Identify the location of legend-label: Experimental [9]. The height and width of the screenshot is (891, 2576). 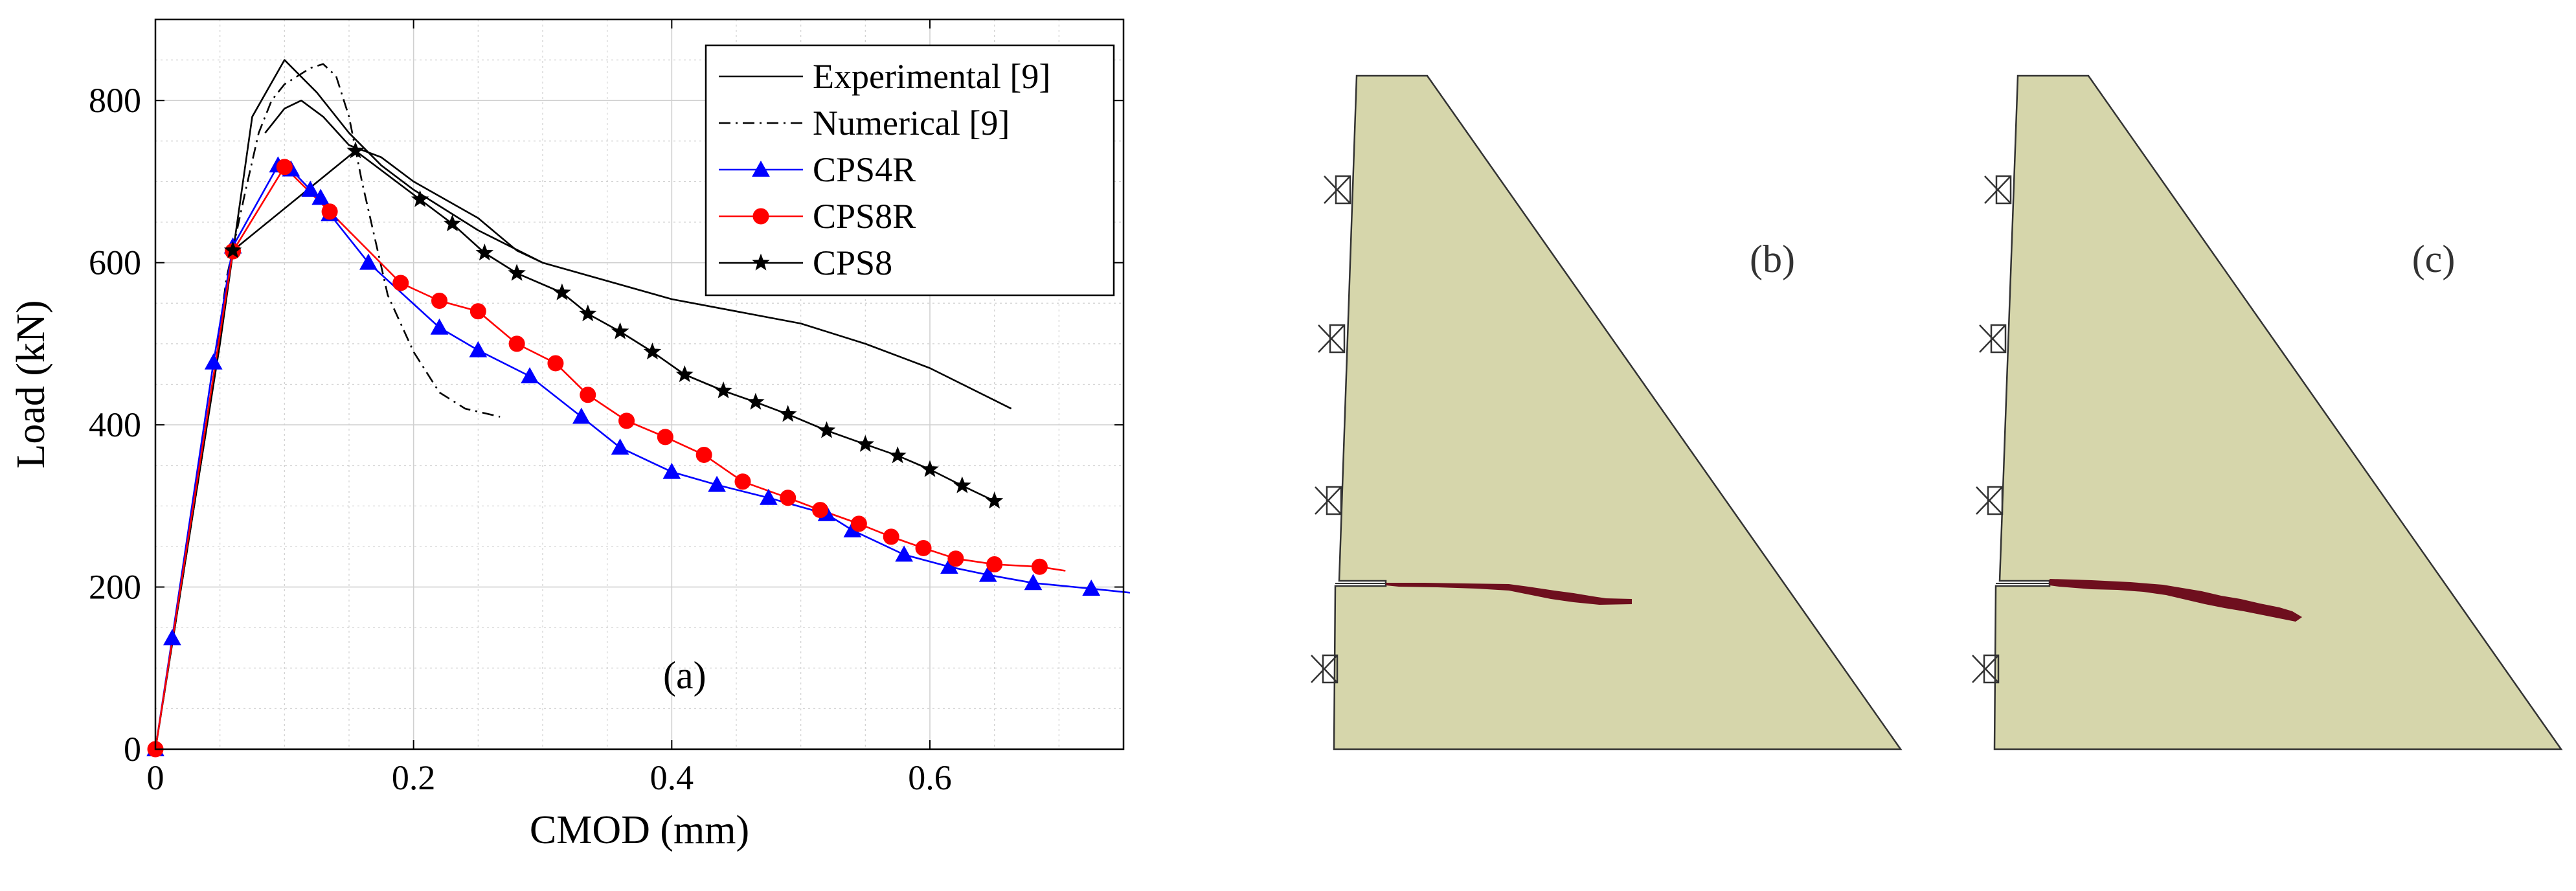
(931, 76).